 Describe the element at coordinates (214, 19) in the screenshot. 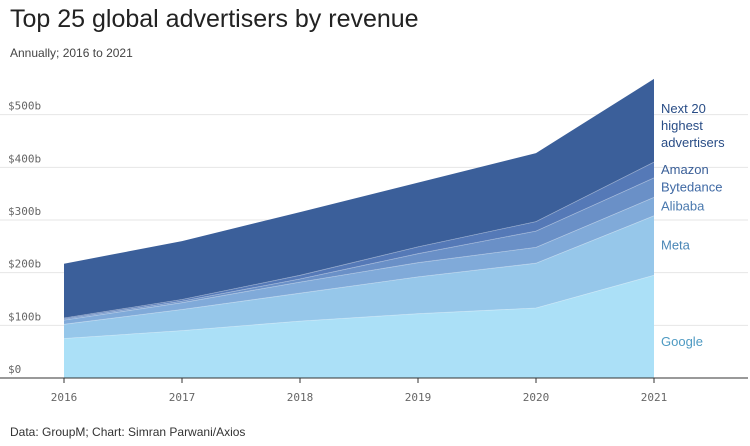

I see `chart-title: Top 25 global advertisers by revenue` at that location.